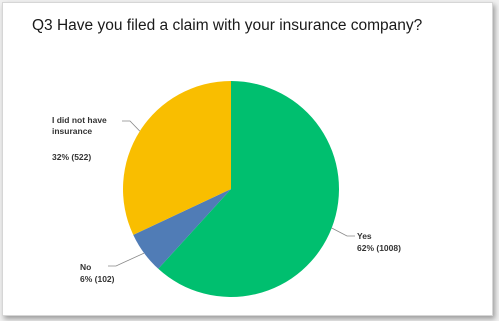 Image resolution: width=499 pixels, height=321 pixels. What do you see at coordinates (71, 157) in the screenshot?
I see `slice-value-no-insurance: 32% (522)` at bounding box center [71, 157].